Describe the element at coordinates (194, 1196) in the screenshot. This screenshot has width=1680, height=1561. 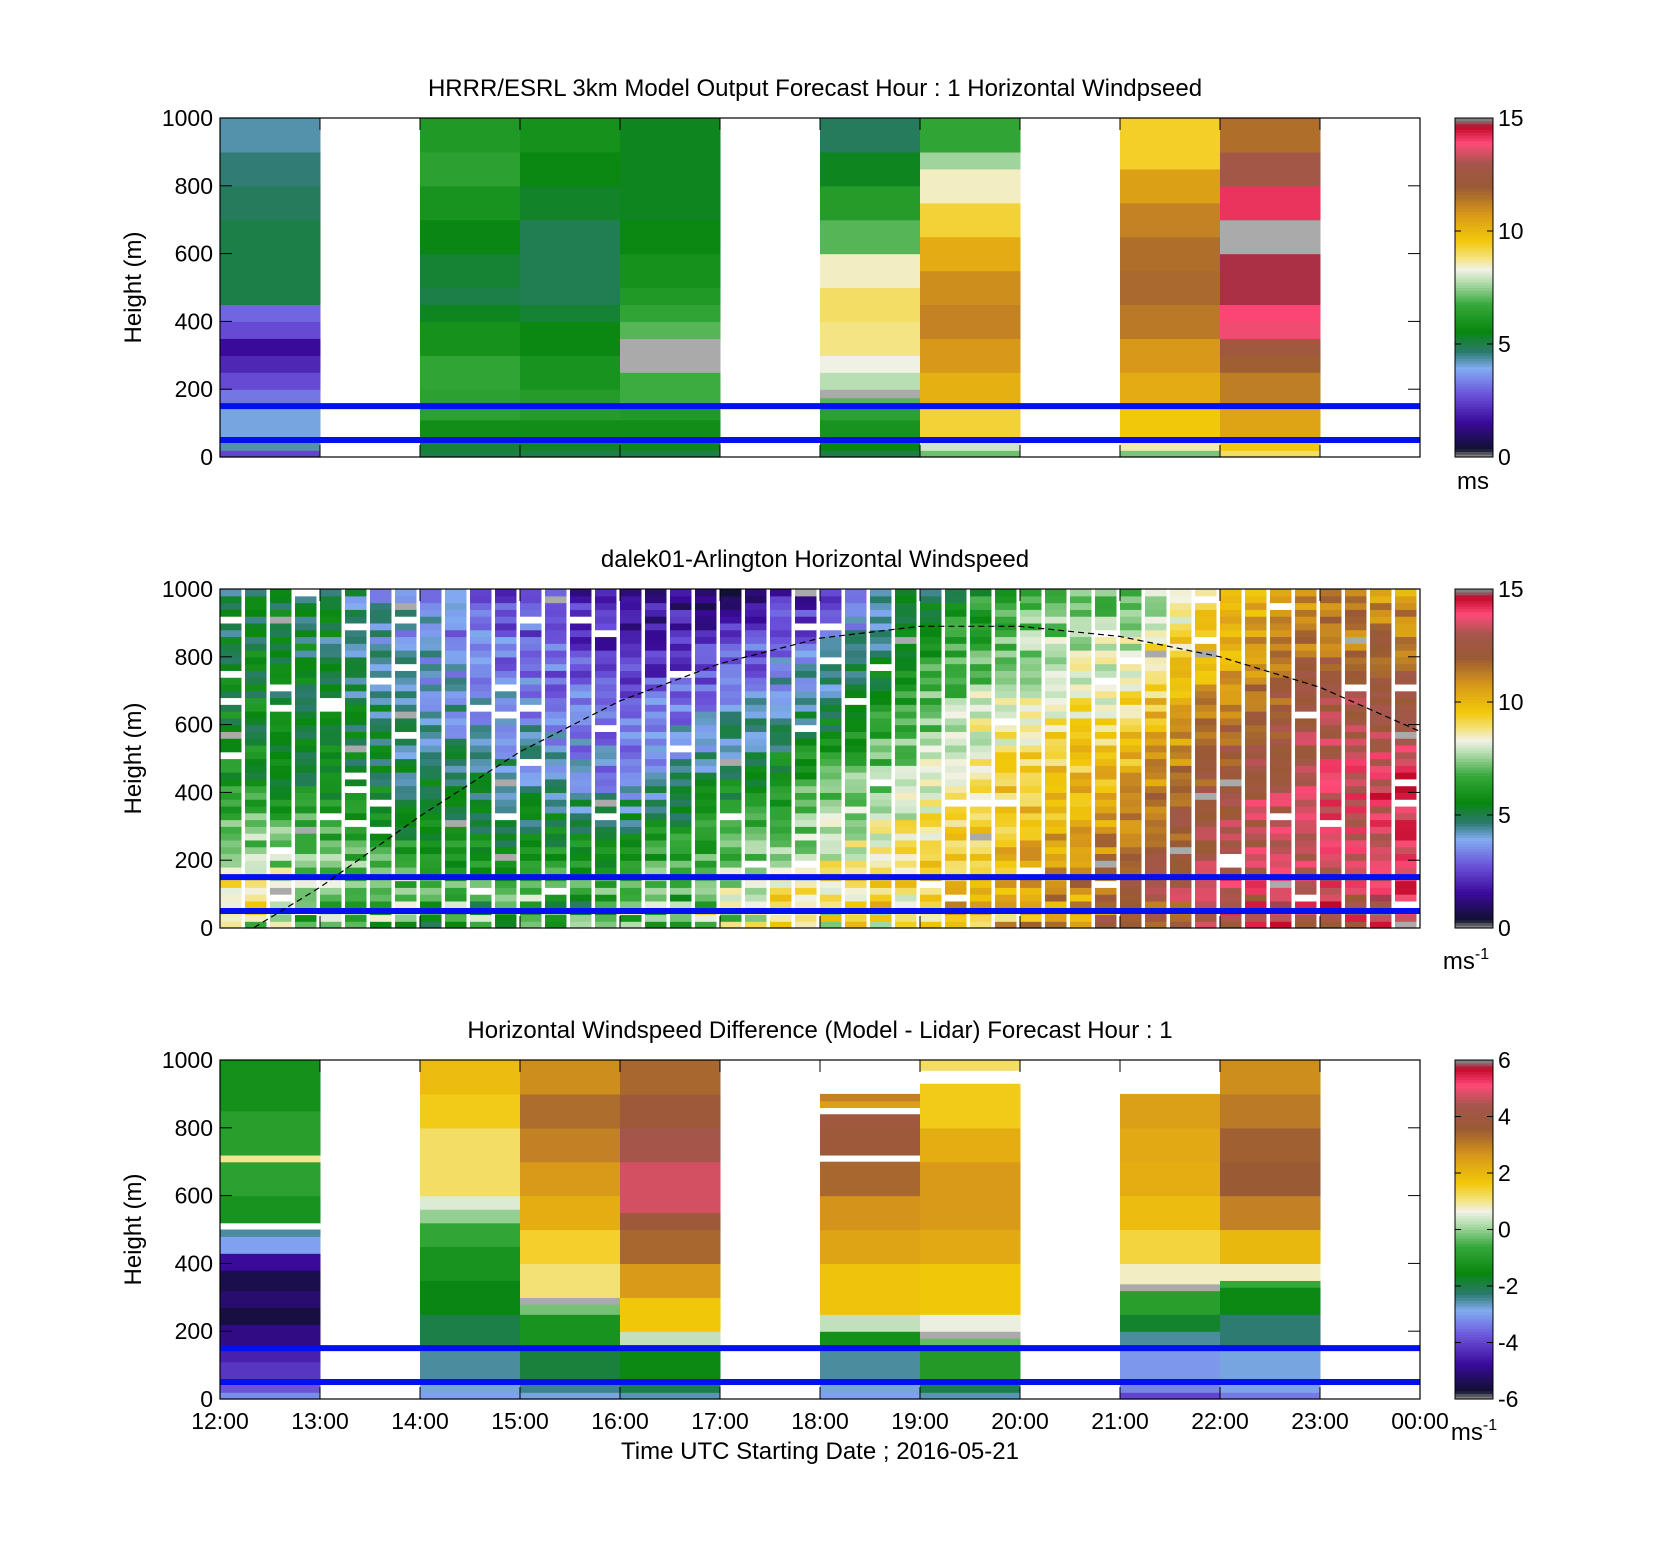
I see `y-tick-label: 600` at that location.